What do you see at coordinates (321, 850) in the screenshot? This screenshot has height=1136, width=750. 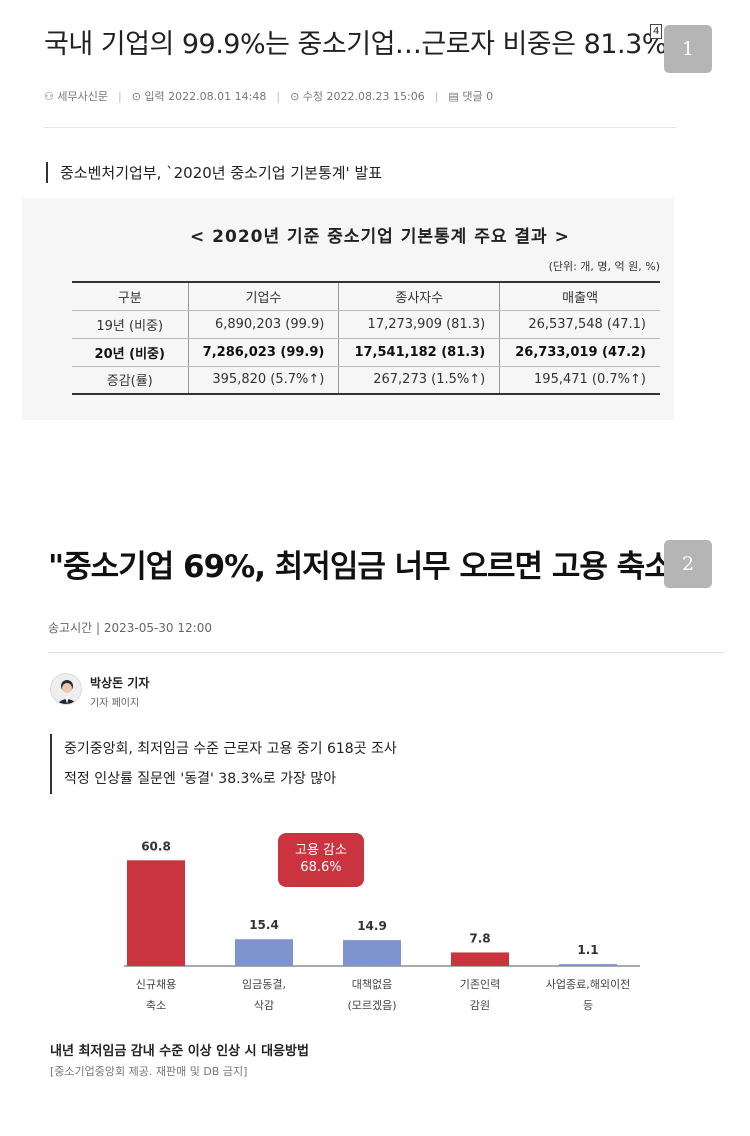 I see `callout-label: 고용 감소` at bounding box center [321, 850].